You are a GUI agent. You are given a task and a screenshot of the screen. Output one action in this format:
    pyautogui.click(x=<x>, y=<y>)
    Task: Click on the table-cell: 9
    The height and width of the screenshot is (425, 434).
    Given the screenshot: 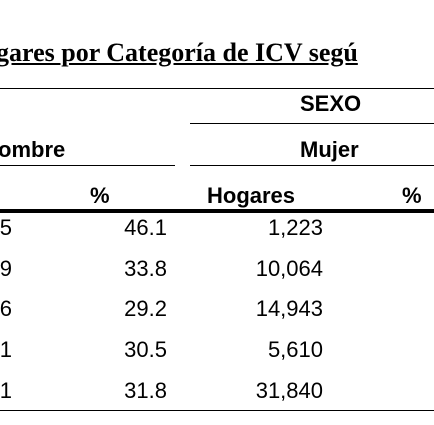 What is the action you would take?
    pyautogui.click(x=6, y=268)
    